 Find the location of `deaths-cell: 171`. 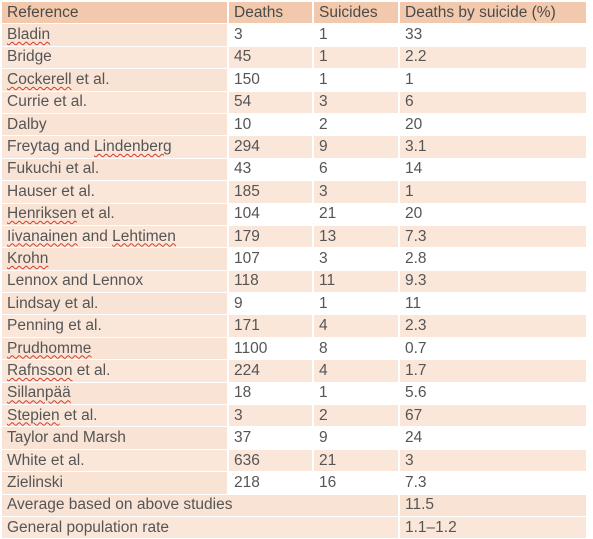

deaths-cell: 171 is located at coordinates (271, 326).